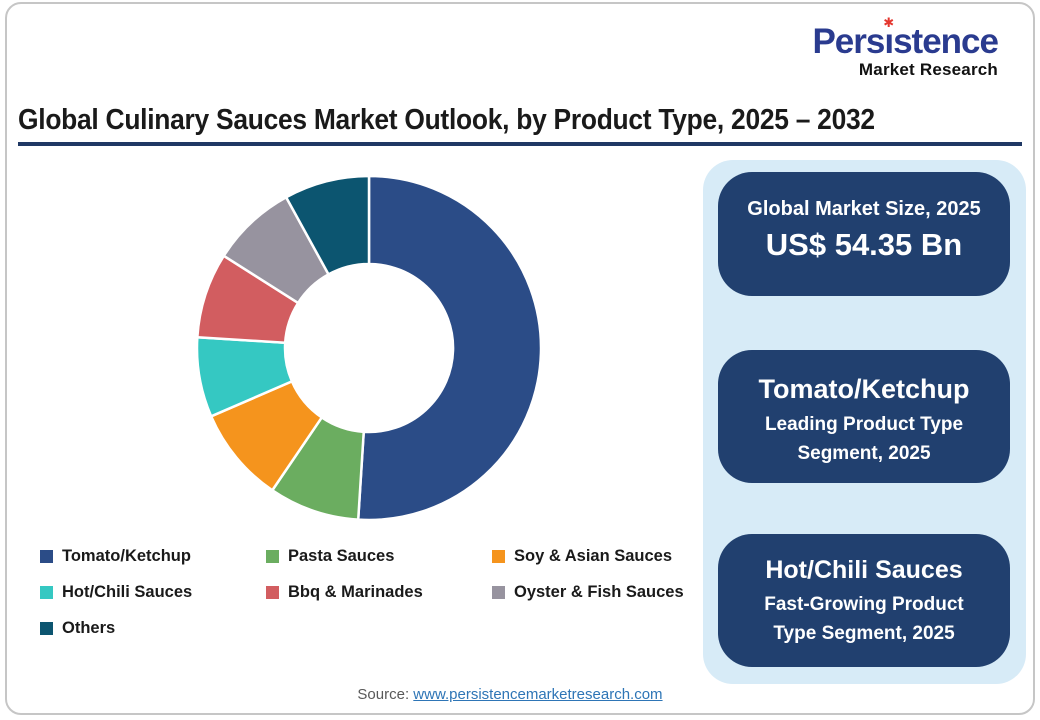 The height and width of the screenshot is (720, 1040). What do you see at coordinates (383, 694) in the screenshot?
I see `source-label: Source:` at bounding box center [383, 694].